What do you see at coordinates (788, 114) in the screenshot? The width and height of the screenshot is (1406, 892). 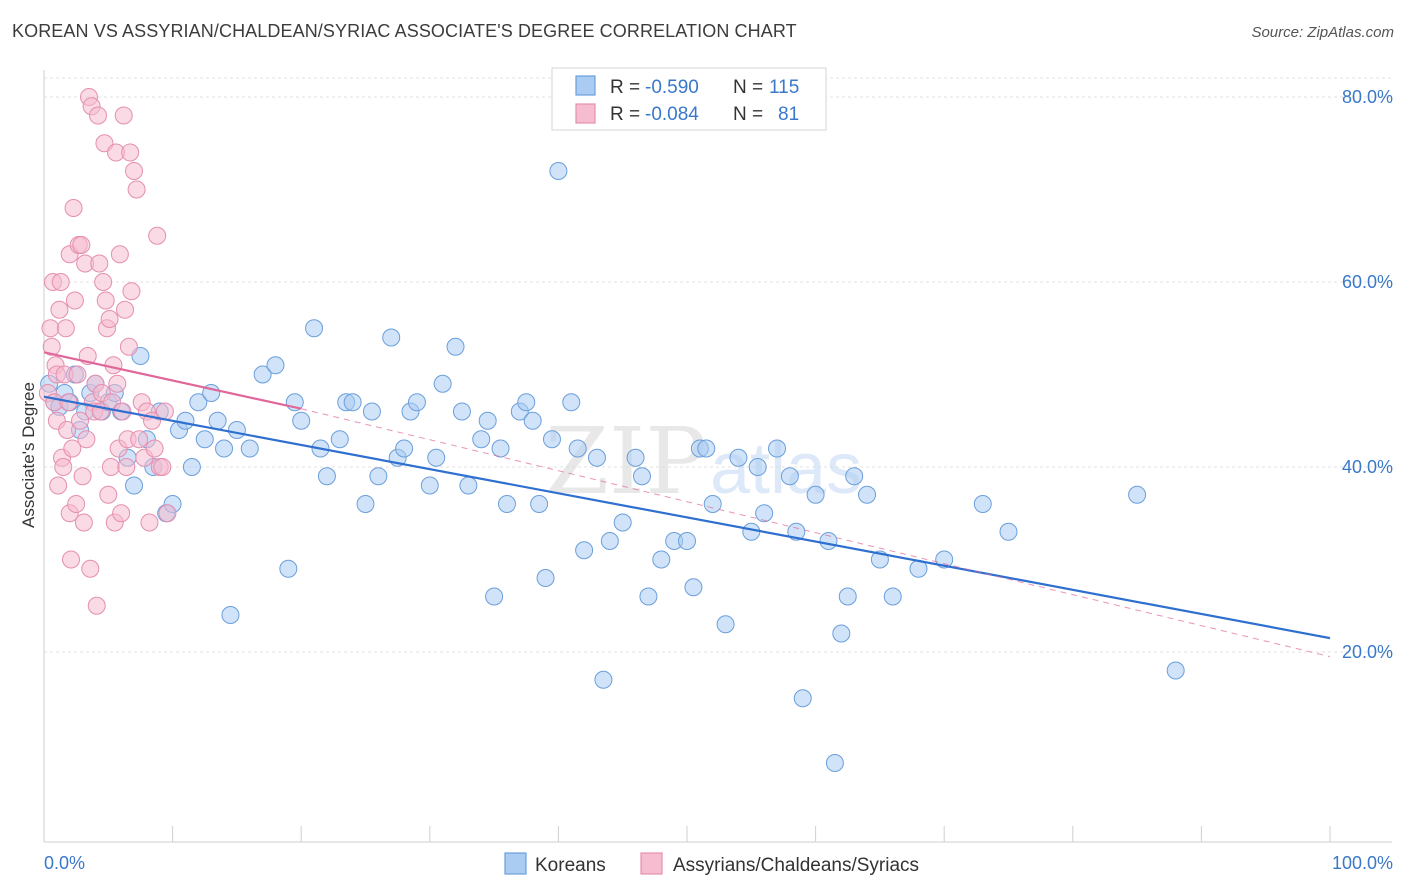 I see `legend-n-value-1: 81` at bounding box center [788, 114].